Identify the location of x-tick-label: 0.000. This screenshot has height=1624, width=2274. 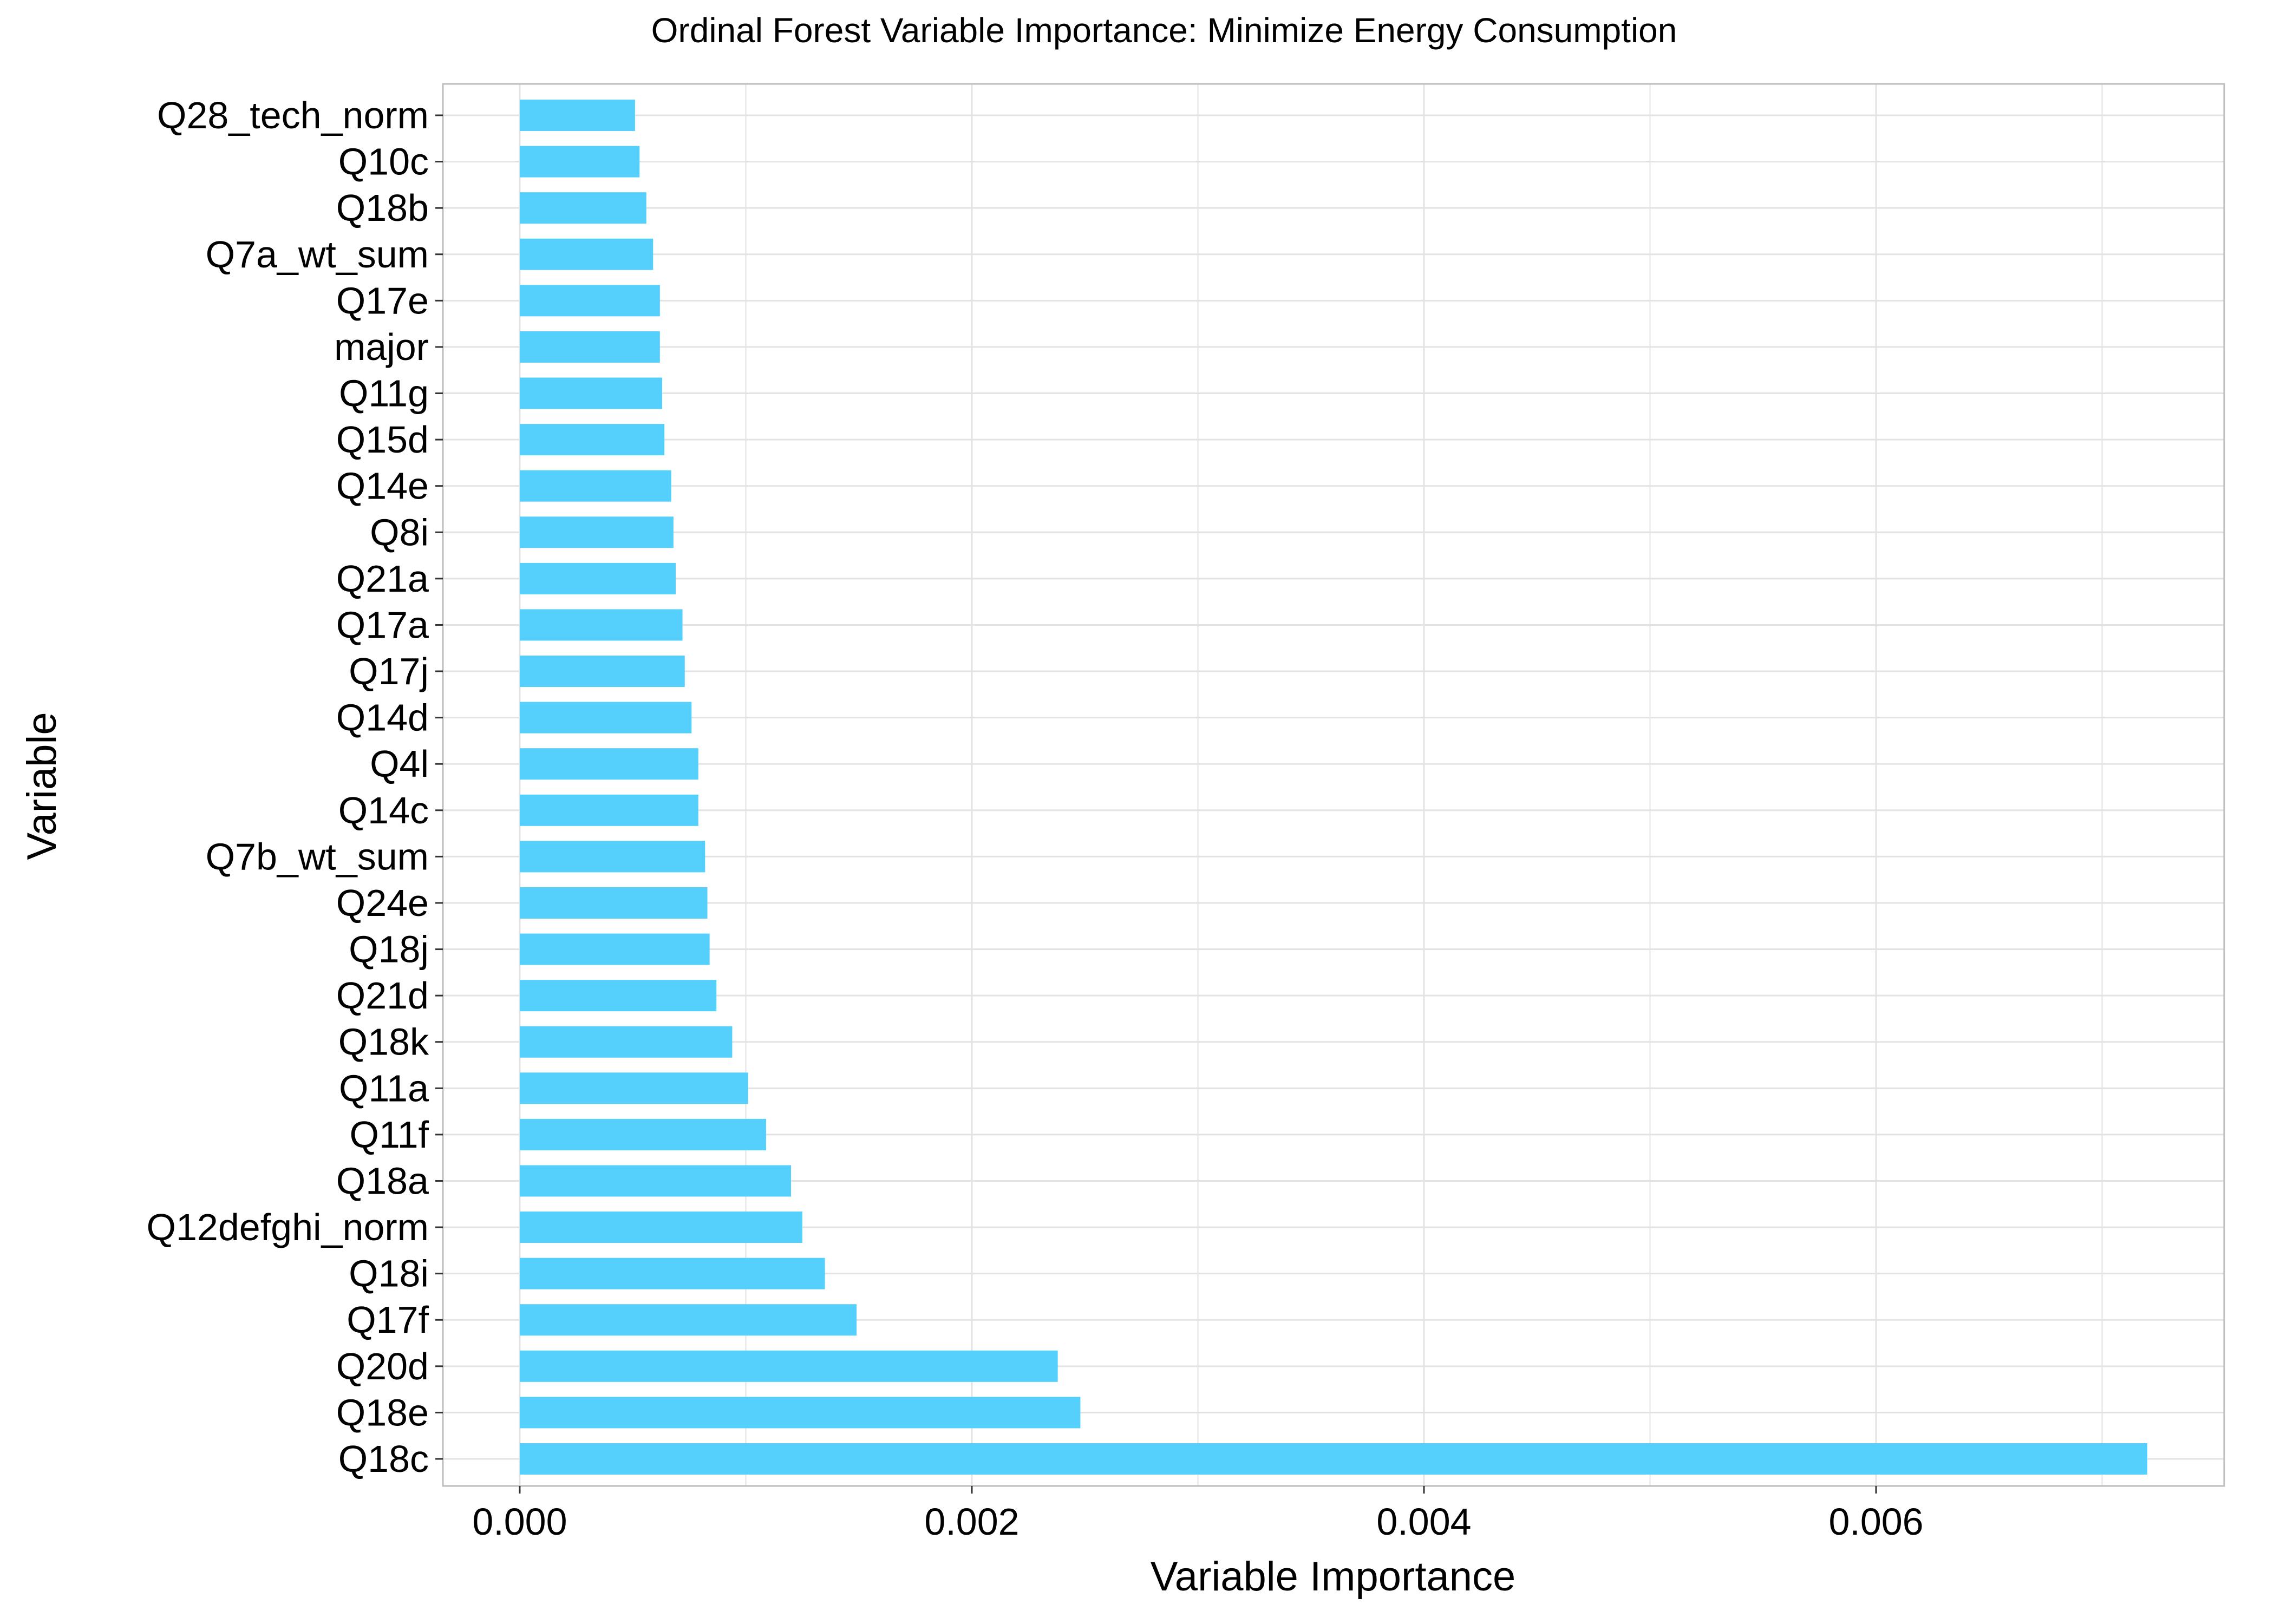
(520, 1522).